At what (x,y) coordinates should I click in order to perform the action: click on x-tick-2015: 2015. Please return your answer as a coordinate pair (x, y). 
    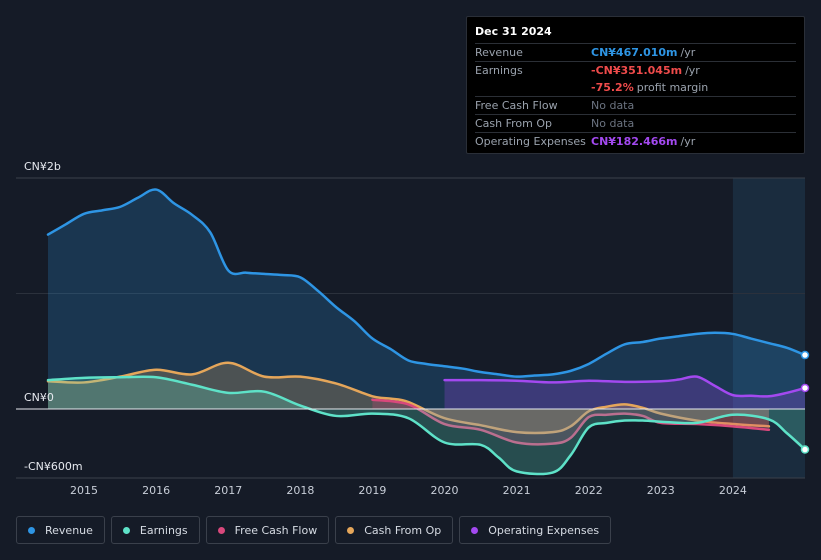
    Looking at the image, I should click on (84, 490).